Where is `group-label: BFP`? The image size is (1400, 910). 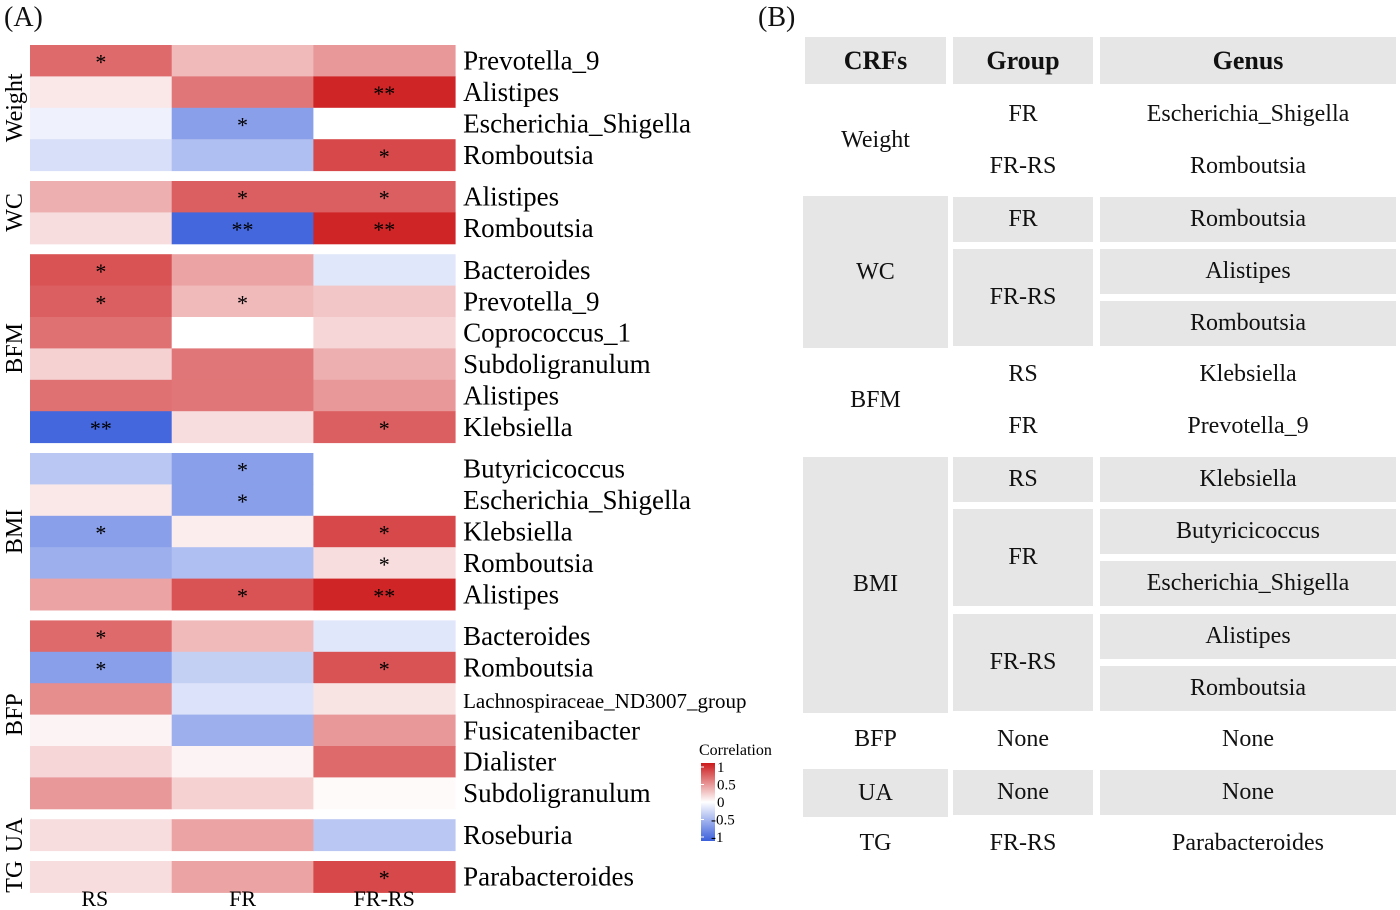 group-label: BFP is located at coordinates (15, 714).